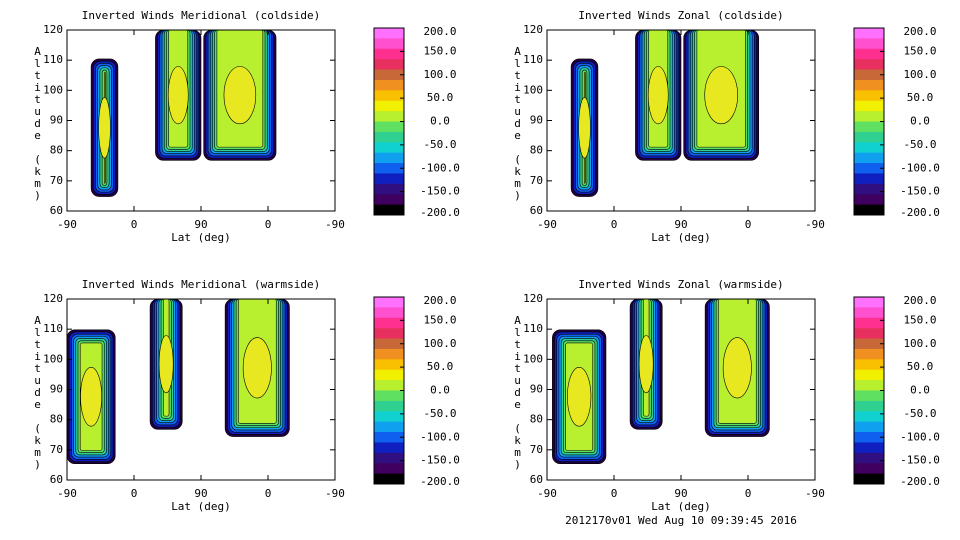  Describe the element at coordinates (920, 390) in the screenshot. I see `colorbar-label: 0.0` at that location.